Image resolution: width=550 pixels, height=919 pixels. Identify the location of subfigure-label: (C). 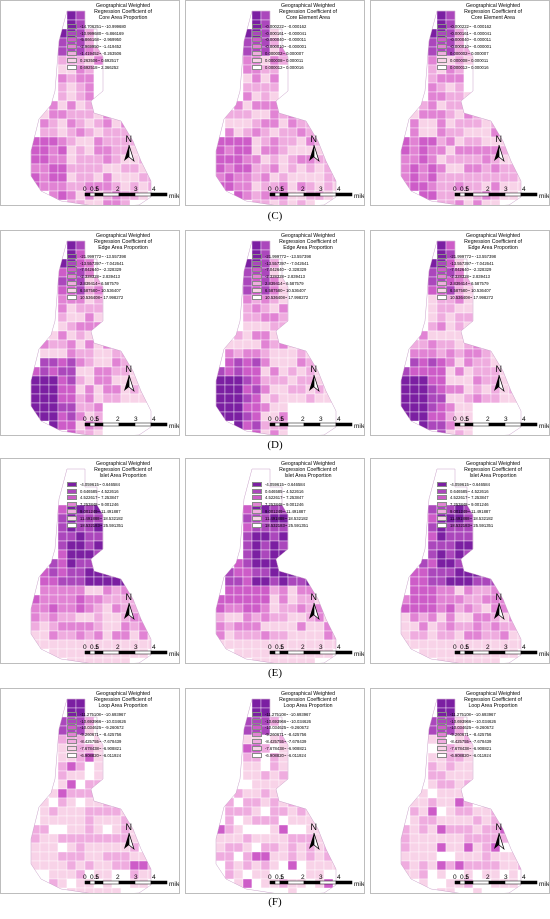
(275, 216).